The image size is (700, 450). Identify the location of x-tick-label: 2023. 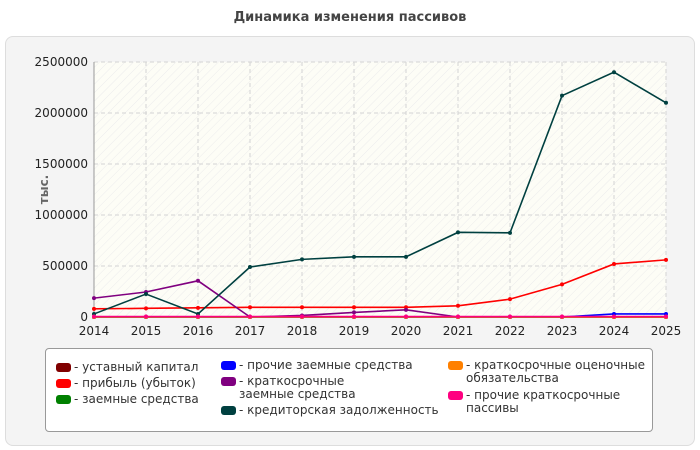
(562, 331).